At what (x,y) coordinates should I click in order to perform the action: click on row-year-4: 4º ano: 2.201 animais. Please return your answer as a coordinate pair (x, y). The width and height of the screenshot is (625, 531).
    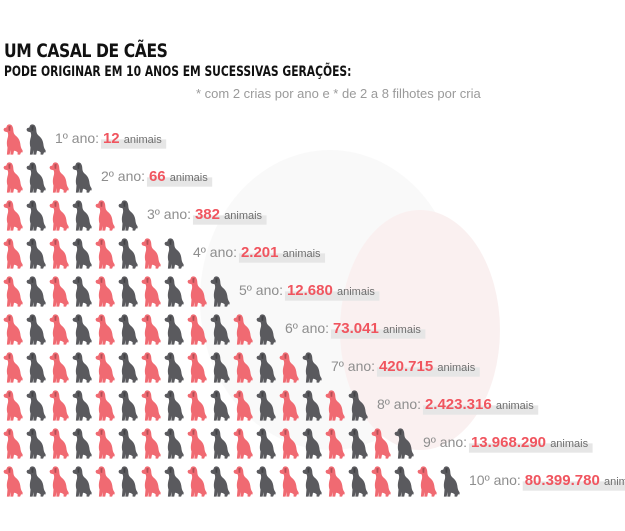
    Looking at the image, I should click on (164, 253).